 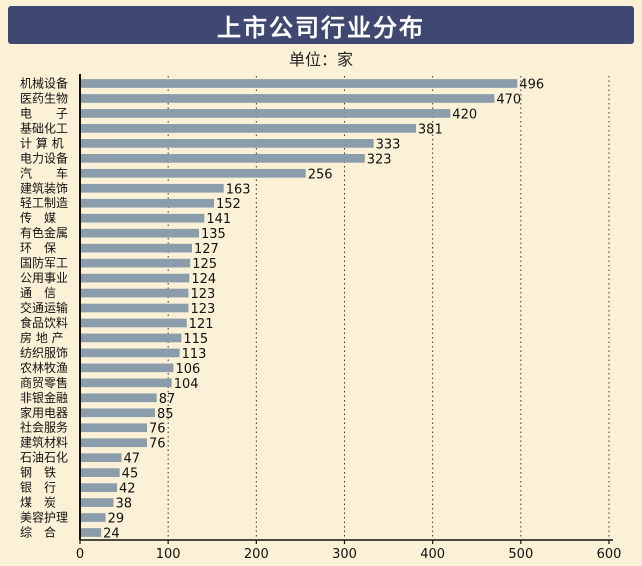 What do you see at coordinates (609, 554) in the screenshot?
I see `x-tick-label: 600` at bounding box center [609, 554].